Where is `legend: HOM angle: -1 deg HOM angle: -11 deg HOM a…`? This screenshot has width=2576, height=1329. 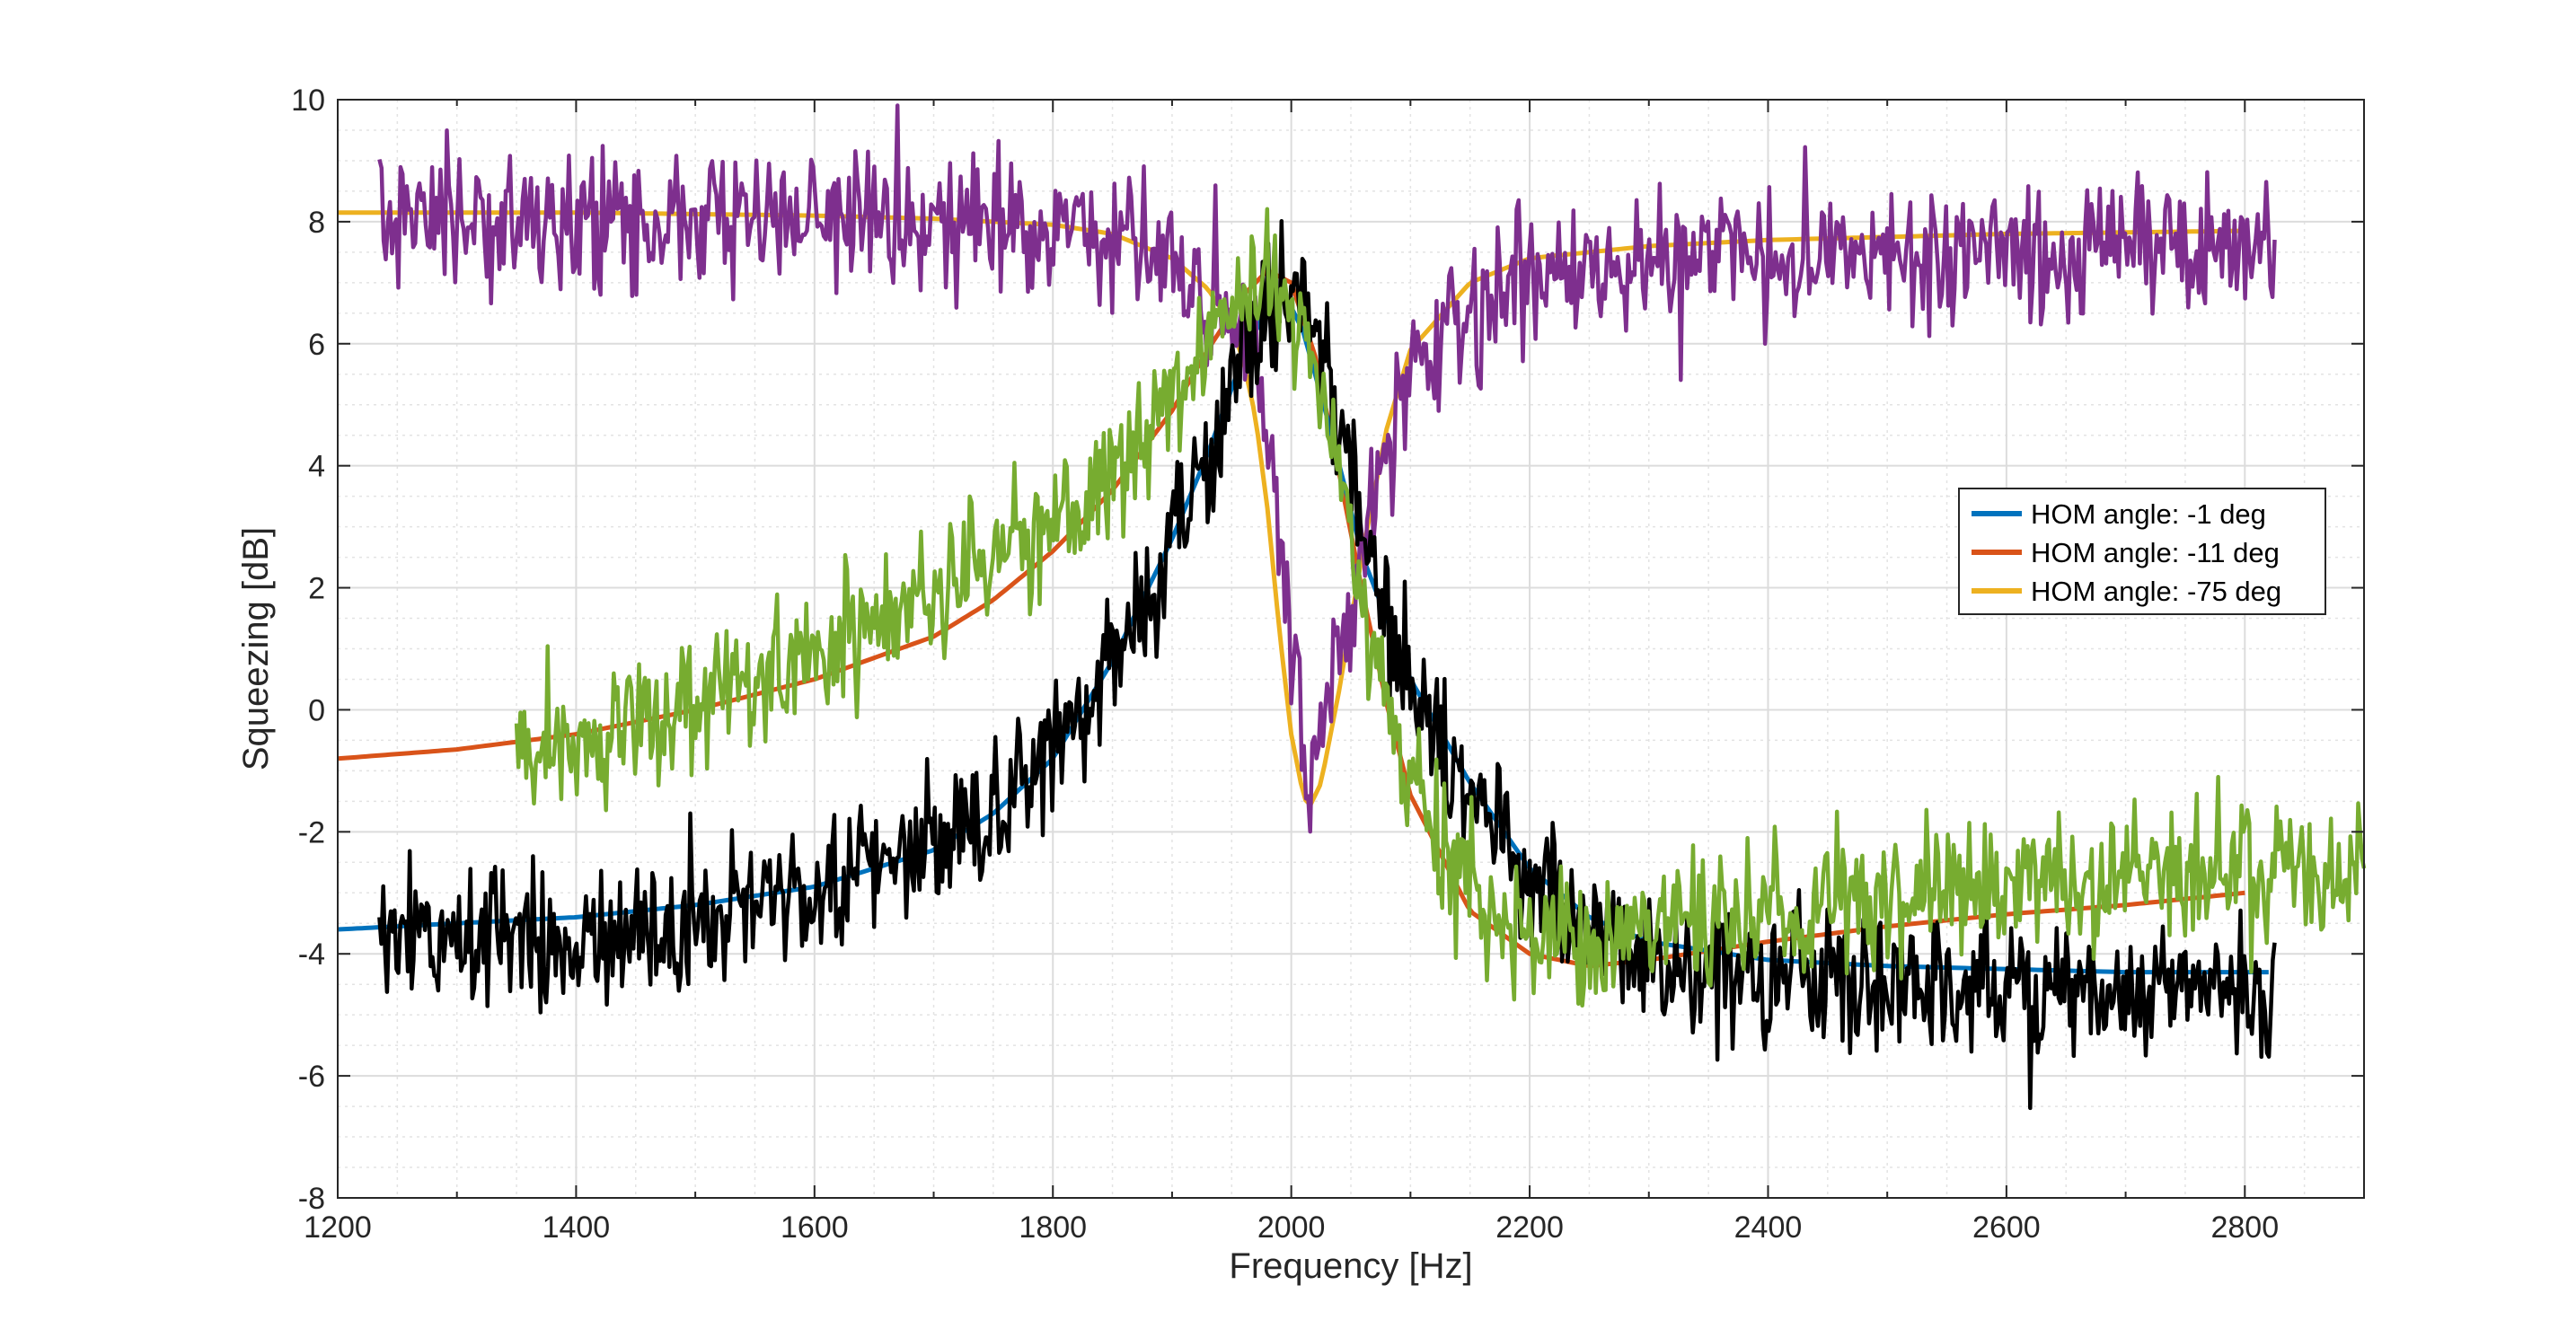
legend: HOM angle: -1 deg HOM angle: -11 deg HOM a… is located at coordinates (2142, 552).